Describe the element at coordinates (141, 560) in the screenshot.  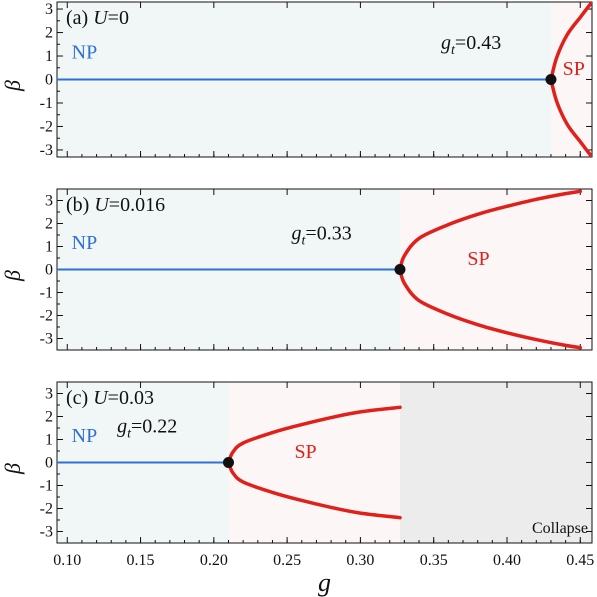
I see `x-tick-label: 0.15` at that location.